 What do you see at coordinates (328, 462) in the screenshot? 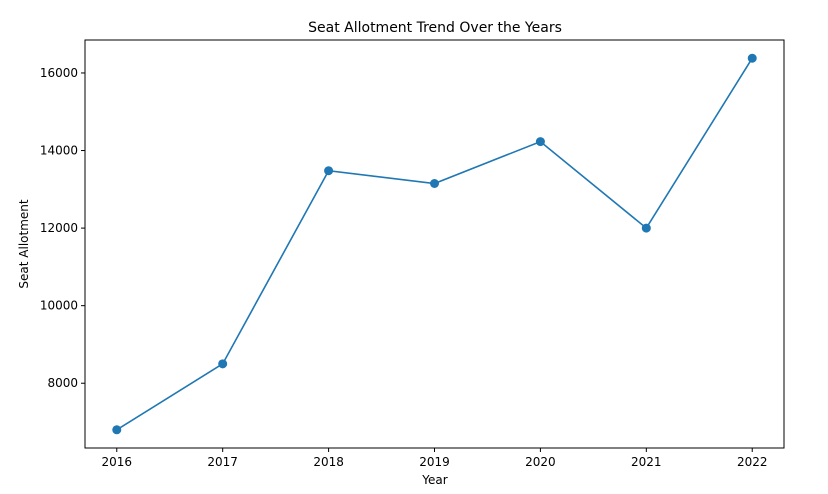
I see `x-tick-label: 2018` at bounding box center [328, 462].